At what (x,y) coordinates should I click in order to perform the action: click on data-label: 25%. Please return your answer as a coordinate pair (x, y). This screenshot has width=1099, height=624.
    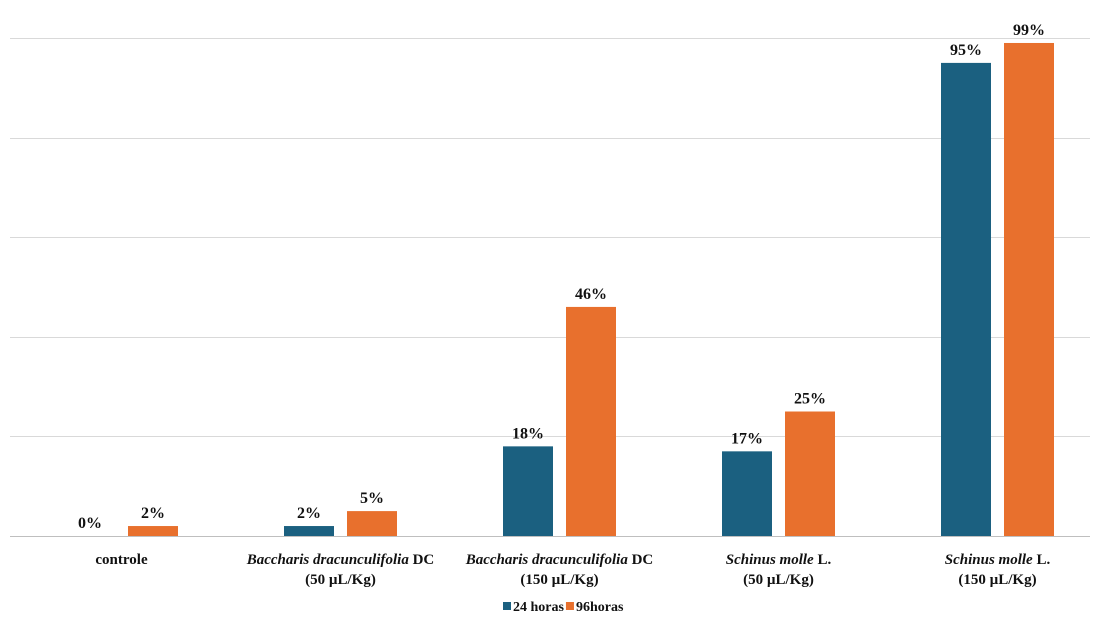
    Looking at the image, I should click on (810, 399).